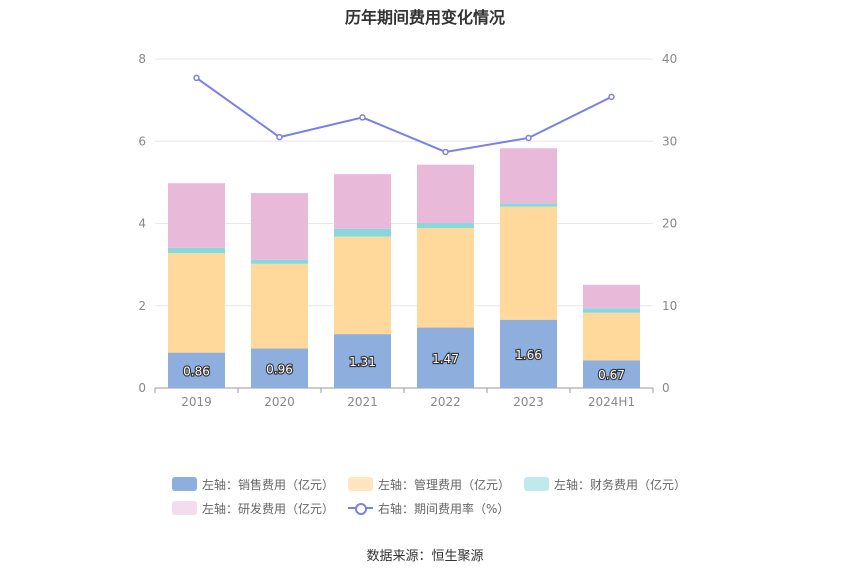 Image resolution: width=850 pixels, height=575 pixels. Describe the element at coordinates (669, 59) in the screenshot. I see `right-axis-tick-label: 40` at that location.